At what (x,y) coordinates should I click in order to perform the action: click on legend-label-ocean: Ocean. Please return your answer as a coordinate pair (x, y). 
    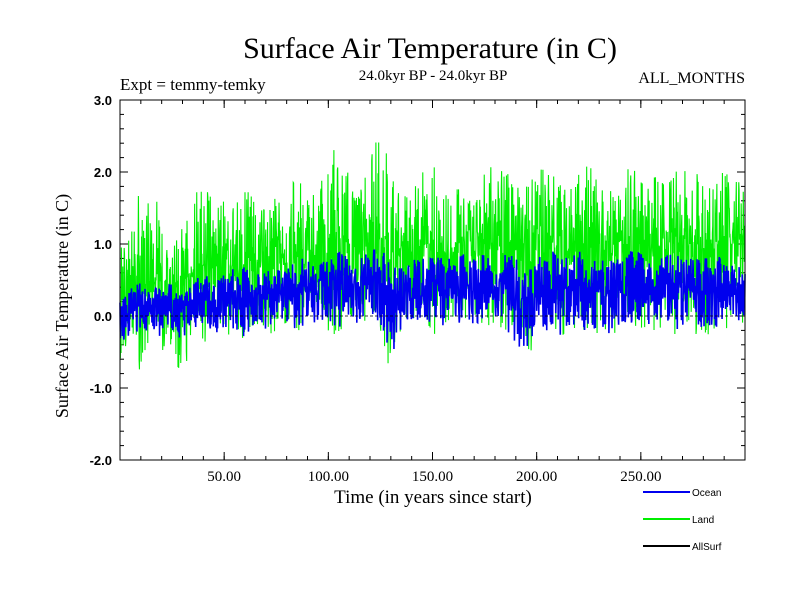
    Looking at the image, I should click on (706, 493).